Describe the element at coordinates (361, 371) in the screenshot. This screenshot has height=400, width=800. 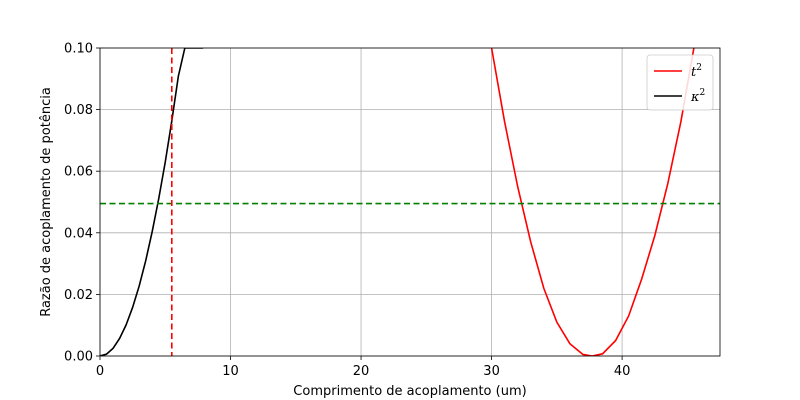
I see `x-tick-label: 20` at that location.